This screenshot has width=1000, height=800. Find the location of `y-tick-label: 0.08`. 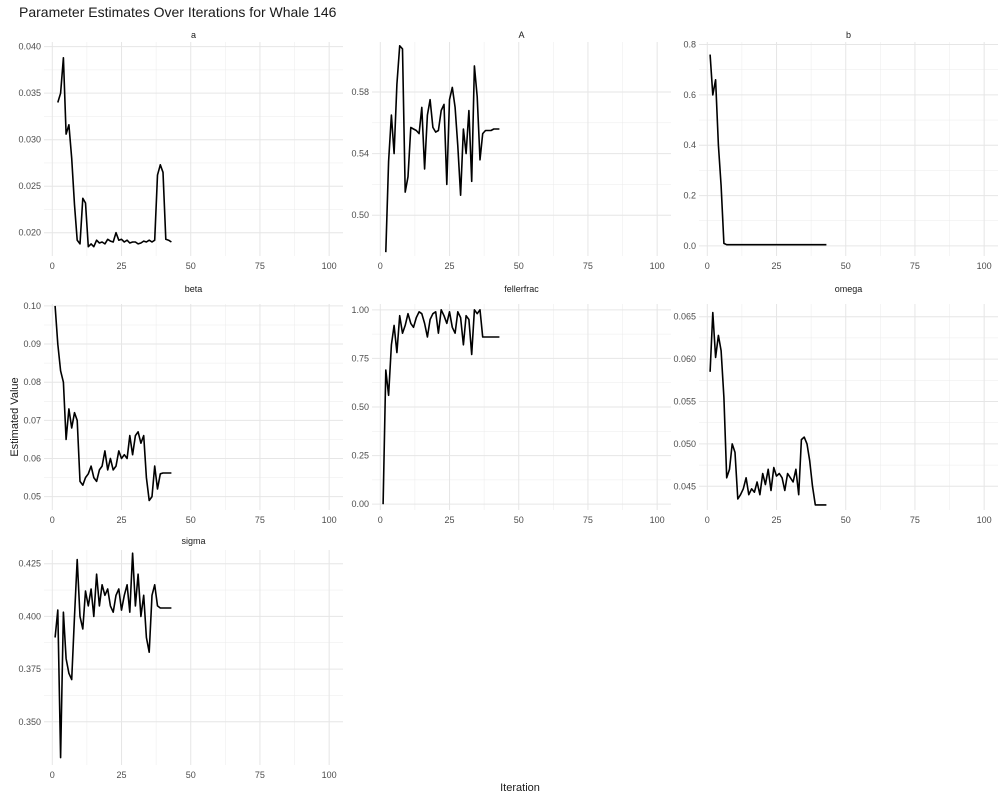

y-tick-label: 0.08 is located at coordinates (32, 382).